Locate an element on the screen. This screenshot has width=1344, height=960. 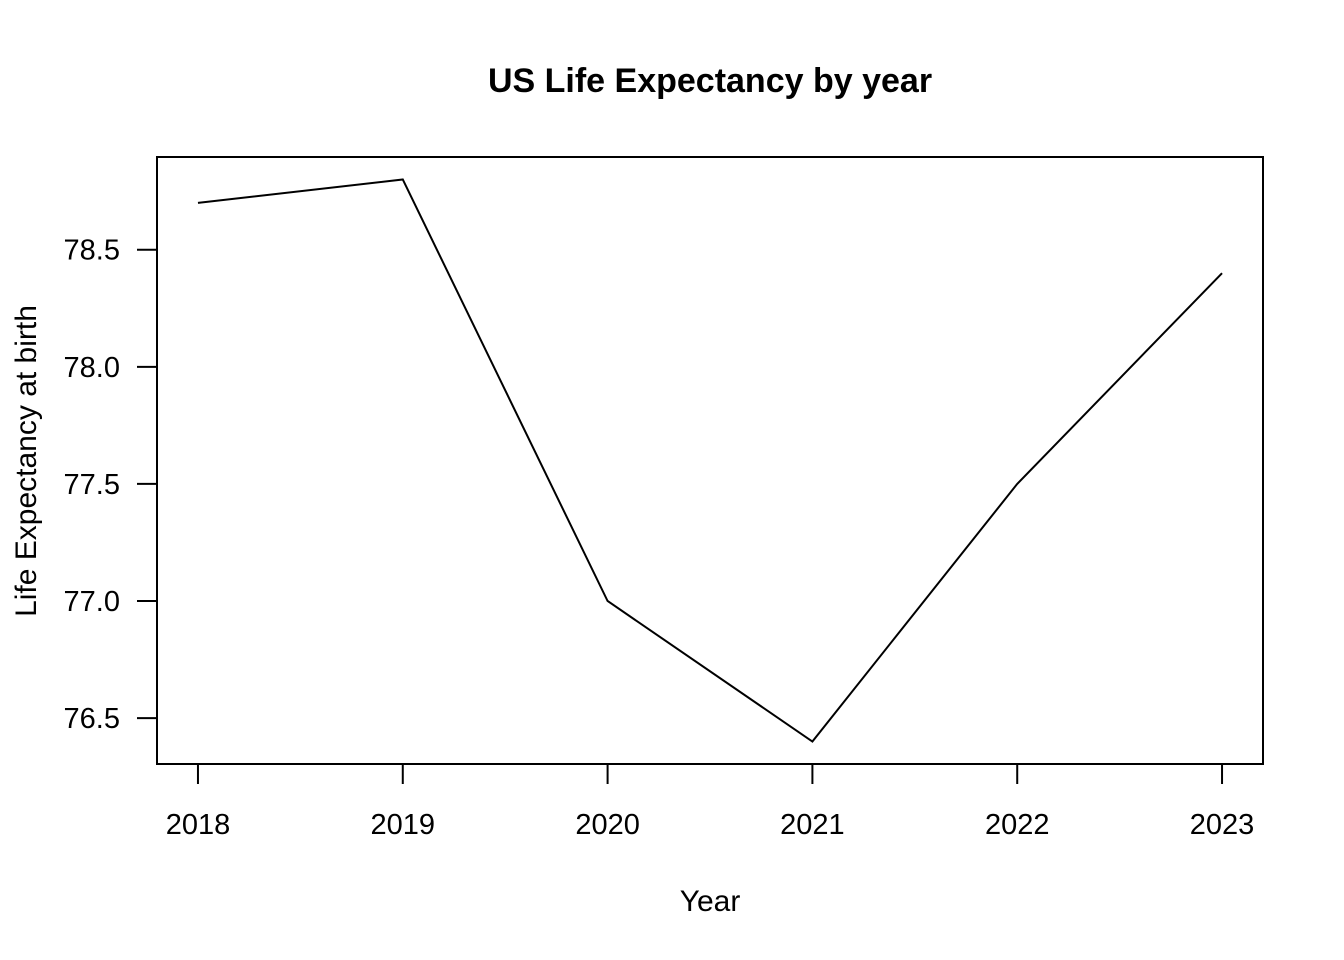
x-tick-label: 2022 is located at coordinates (1017, 825).